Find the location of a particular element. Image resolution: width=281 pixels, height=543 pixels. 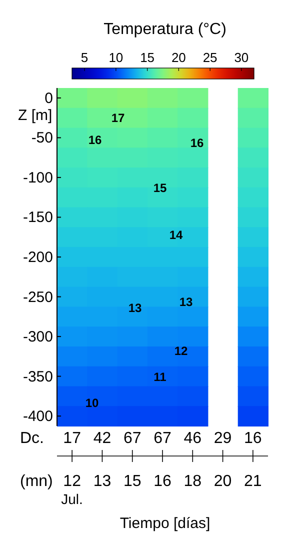

annotation: 14 is located at coordinates (176, 235).